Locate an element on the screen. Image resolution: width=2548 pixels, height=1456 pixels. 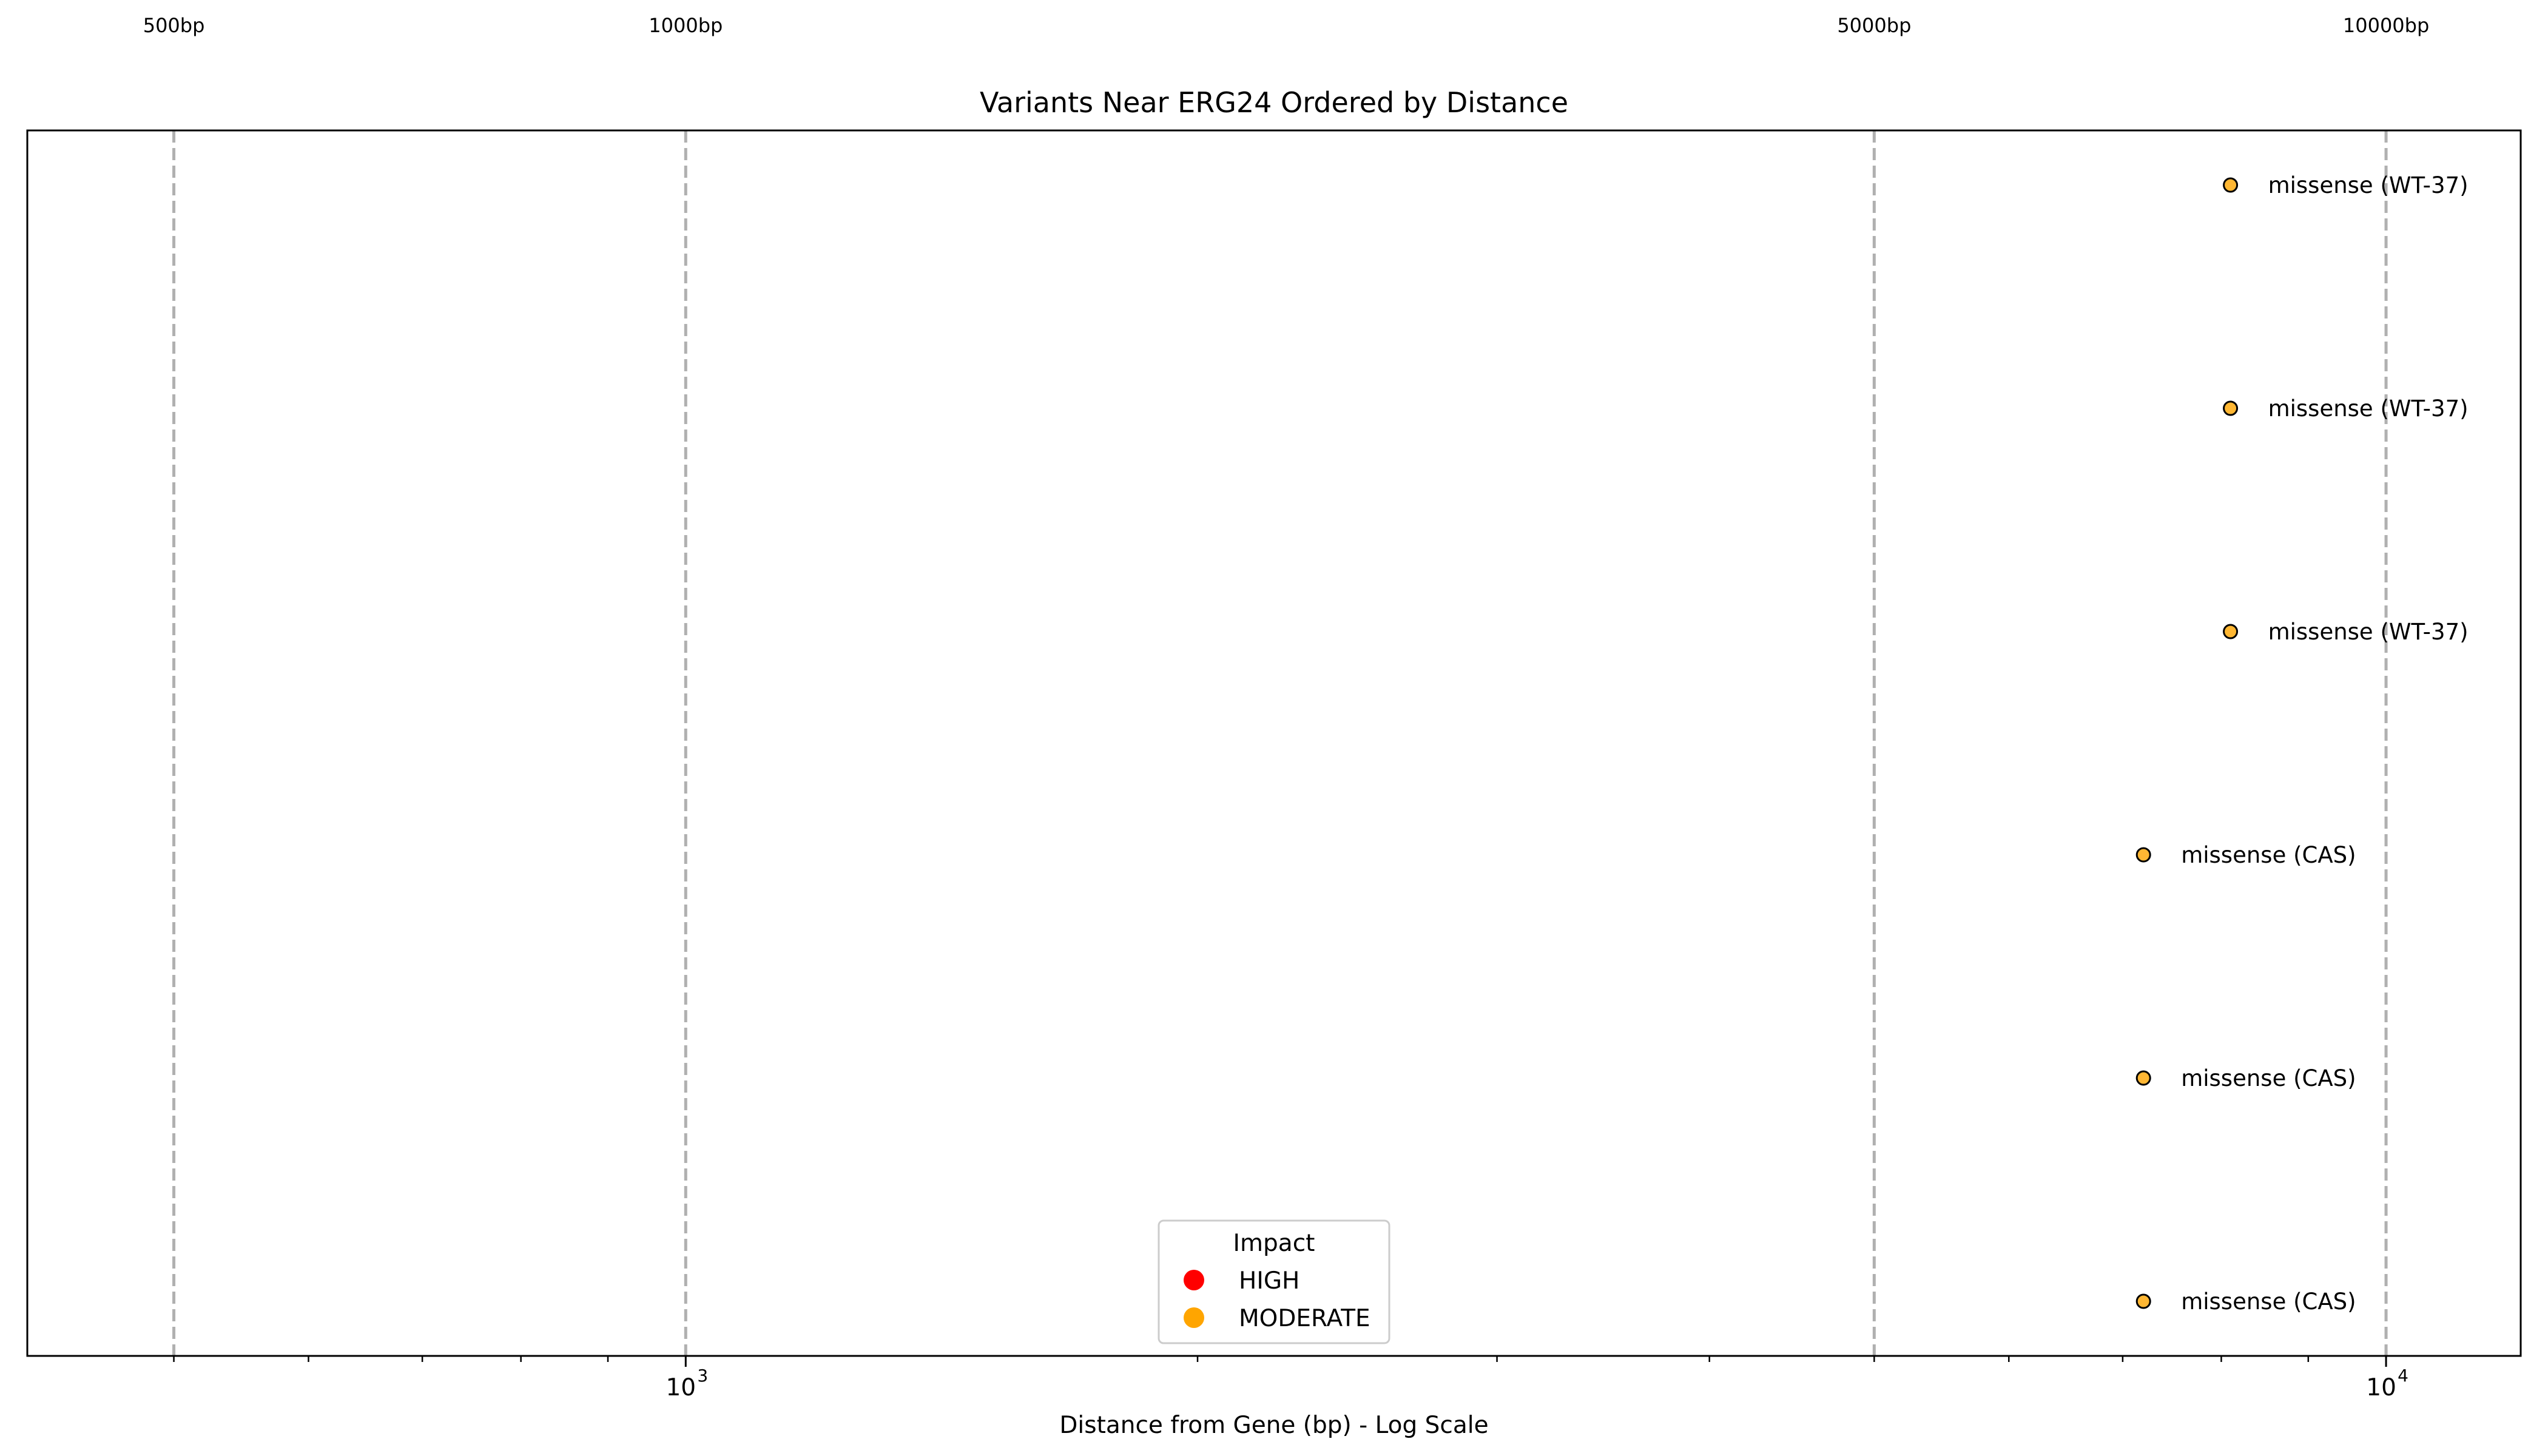
tick-label-base-10000: 10 is located at coordinates (2381, 1387).